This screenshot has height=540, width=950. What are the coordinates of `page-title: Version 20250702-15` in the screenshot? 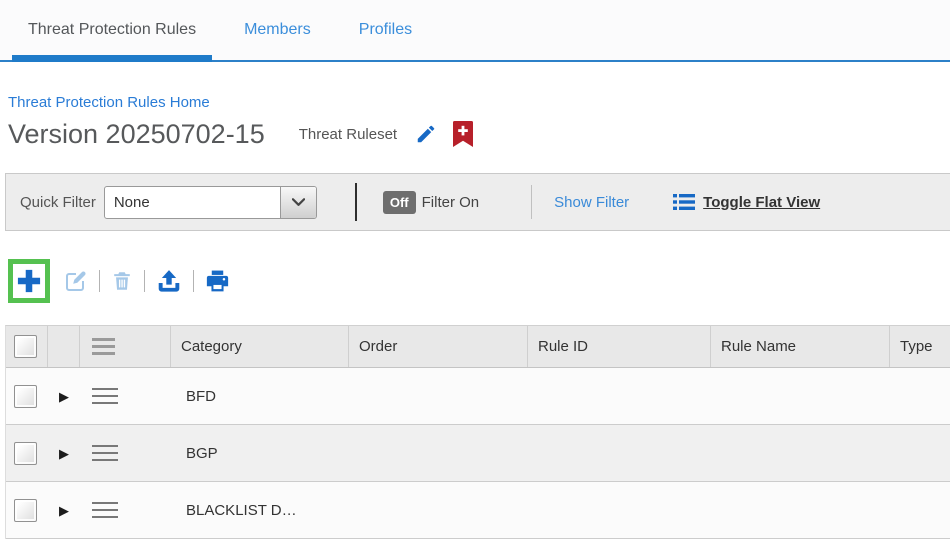 It's located at (136, 134).